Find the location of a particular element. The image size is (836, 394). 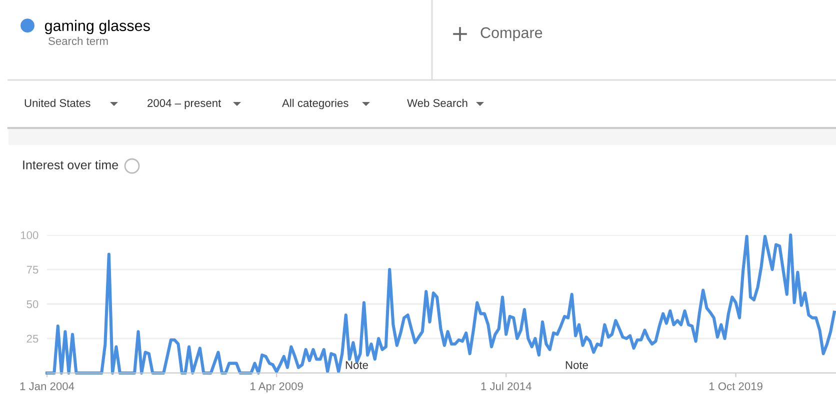

y-tick-label: 25 is located at coordinates (32, 338).